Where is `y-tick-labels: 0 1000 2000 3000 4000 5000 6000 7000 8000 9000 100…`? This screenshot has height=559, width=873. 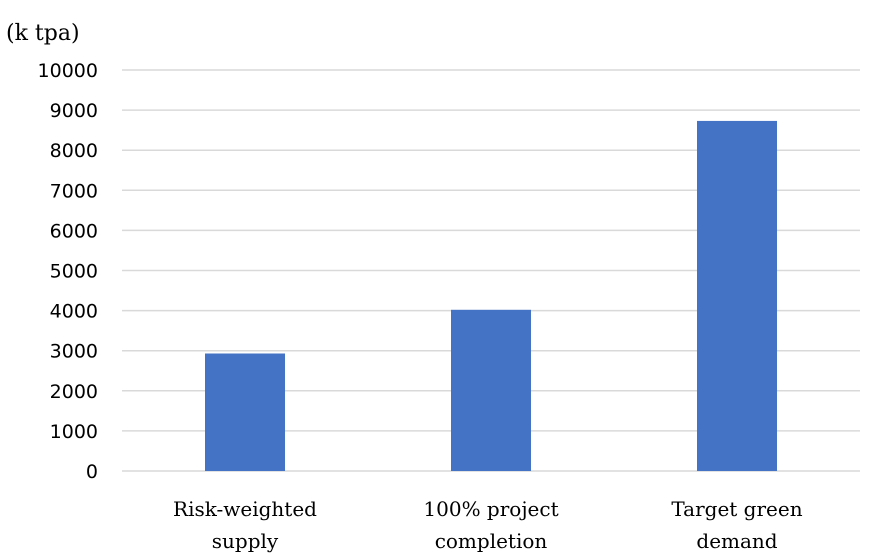 y-tick-labels: 0 1000 2000 3000 4000 5000 6000 7000 8000 9000 100… is located at coordinates (68, 271).